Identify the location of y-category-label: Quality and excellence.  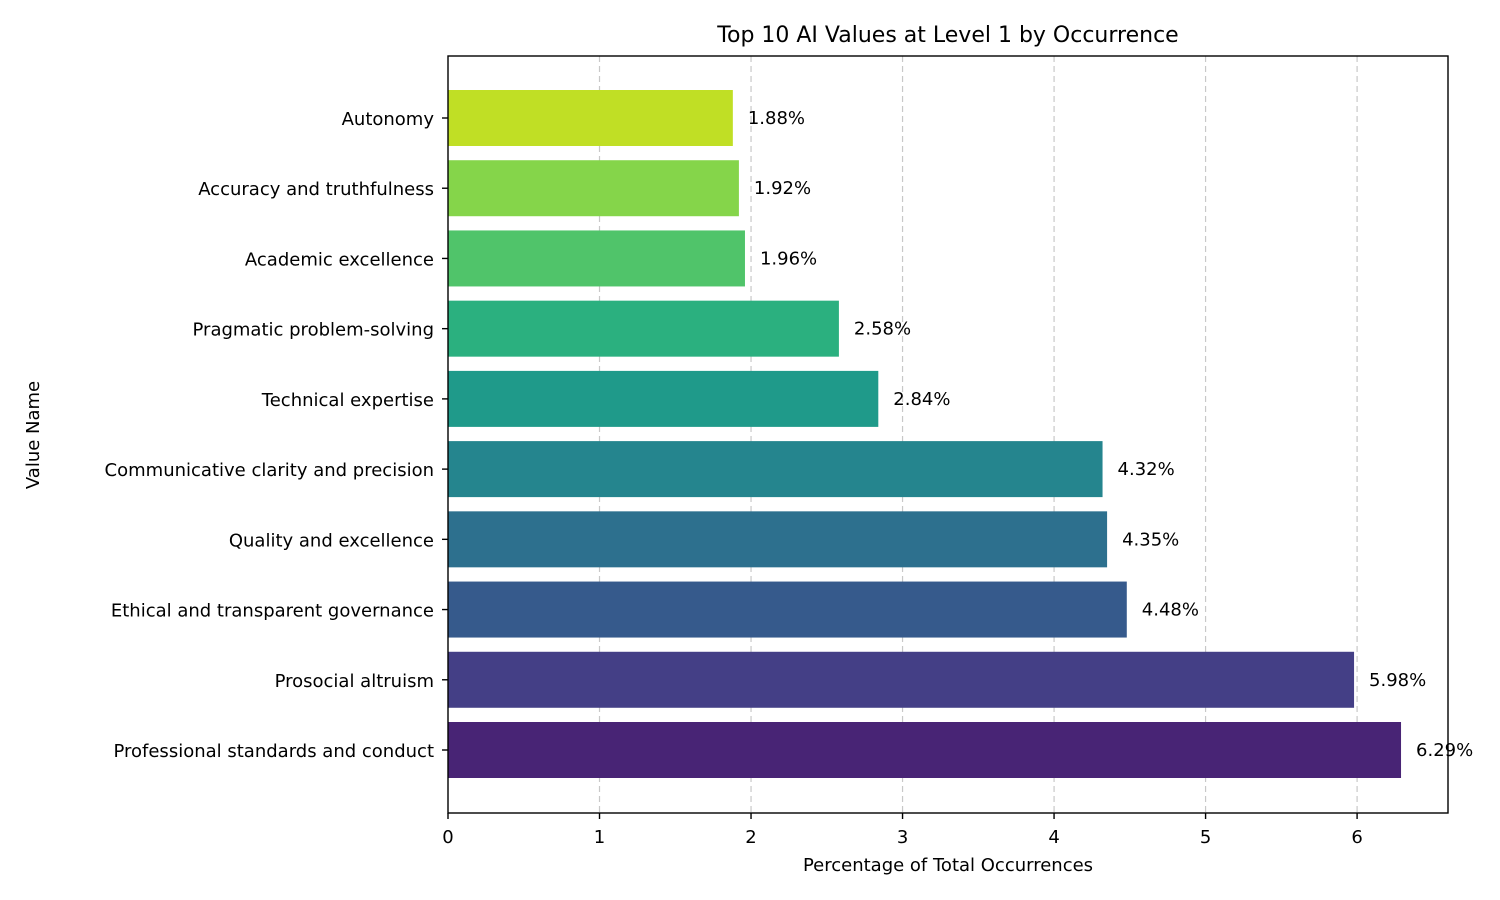
(331, 540).